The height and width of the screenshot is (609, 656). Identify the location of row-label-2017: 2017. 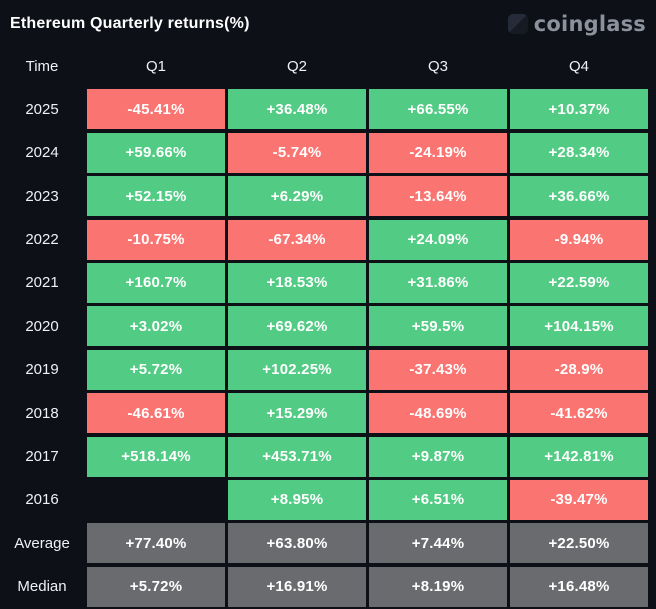
(42, 457).